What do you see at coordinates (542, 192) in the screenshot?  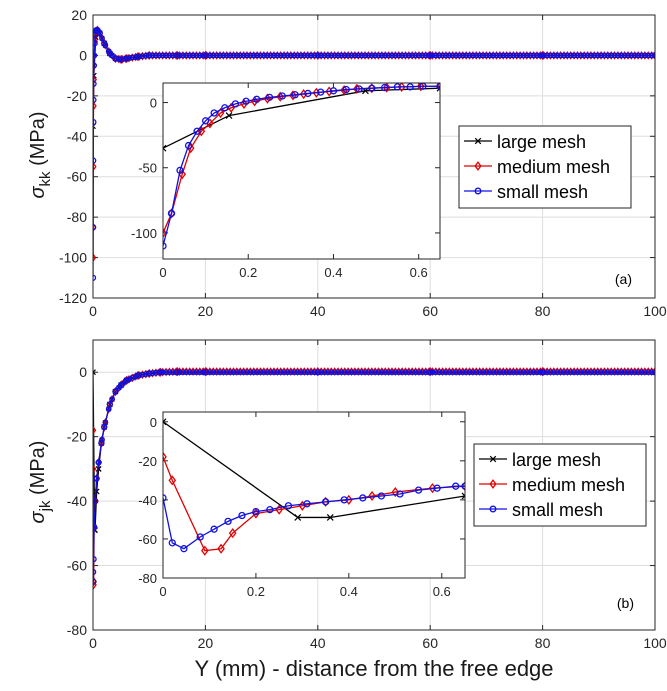 I see `panel-0-legend-label: small mesh` at bounding box center [542, 192].